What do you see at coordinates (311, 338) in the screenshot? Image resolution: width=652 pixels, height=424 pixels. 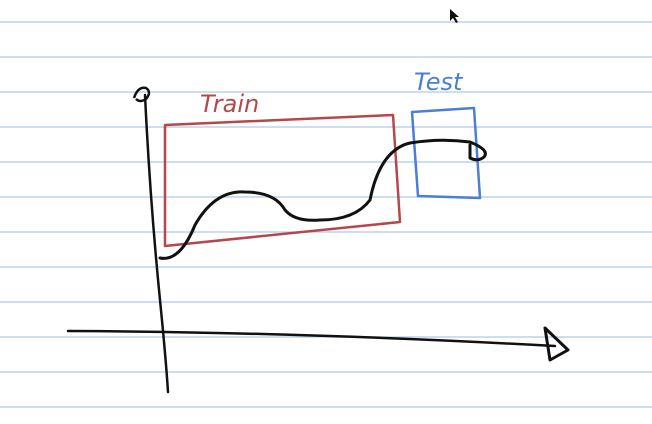 I see `x-axis` at bounding box center [311, 338].